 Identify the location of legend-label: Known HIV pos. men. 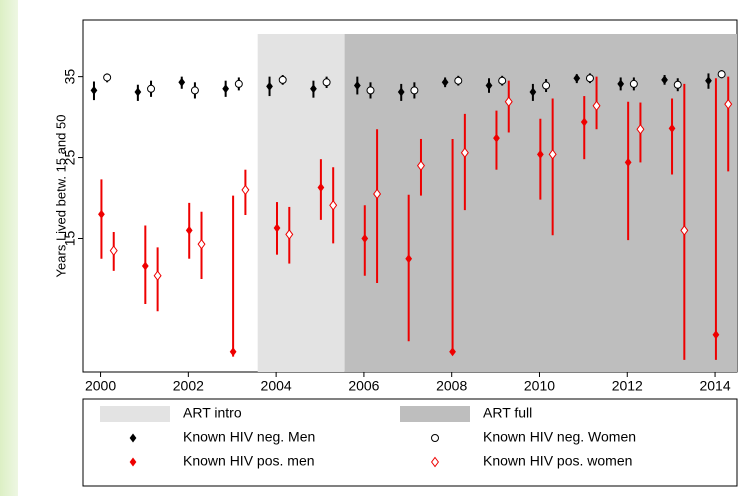
(249, 461).